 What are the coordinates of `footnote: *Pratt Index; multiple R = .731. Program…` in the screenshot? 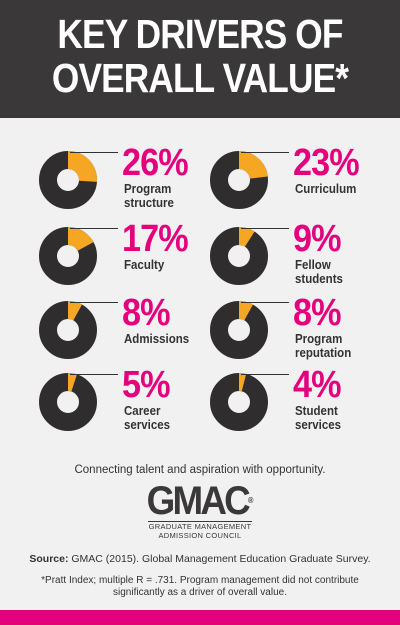 It's located at (200, 586).